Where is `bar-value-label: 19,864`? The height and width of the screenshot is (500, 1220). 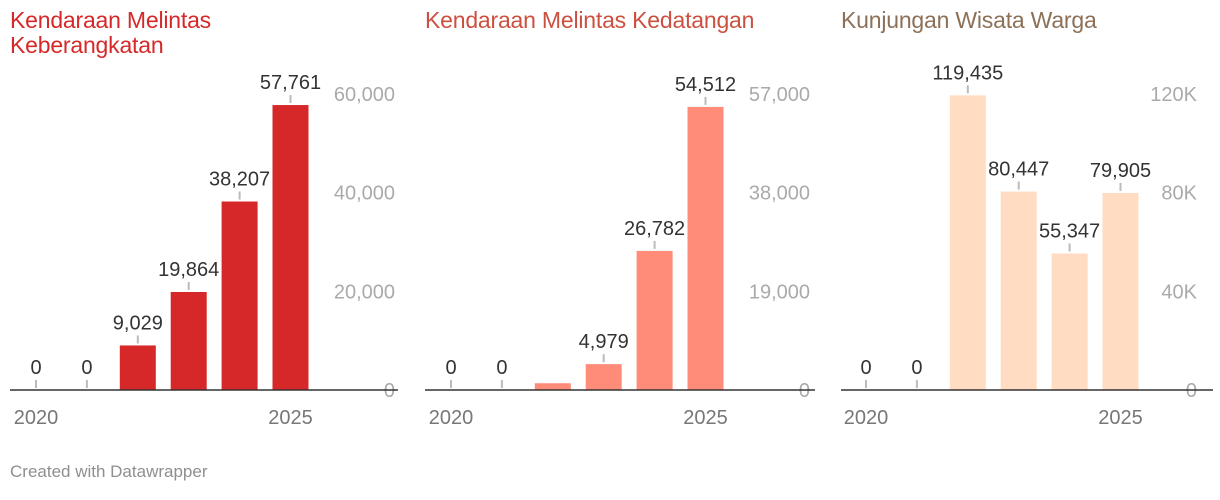 bar-value-label: 19,864 is located at coordinates (188, 270).